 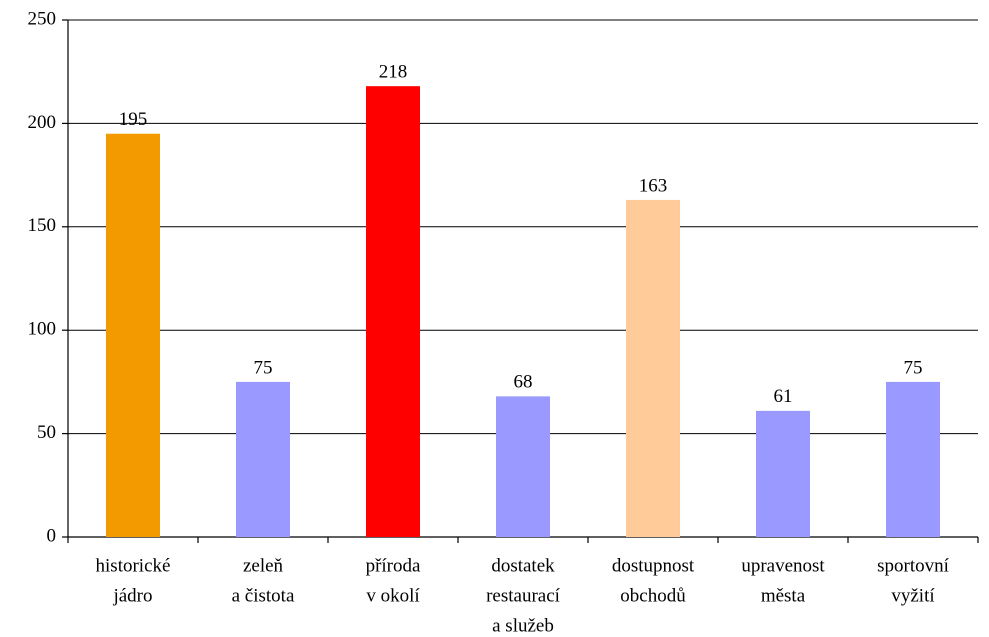 What do you see at coordinates (913, 565) in the screenshot?
I see `x-tick-label: sportovní` at bounding box center [913, 565].